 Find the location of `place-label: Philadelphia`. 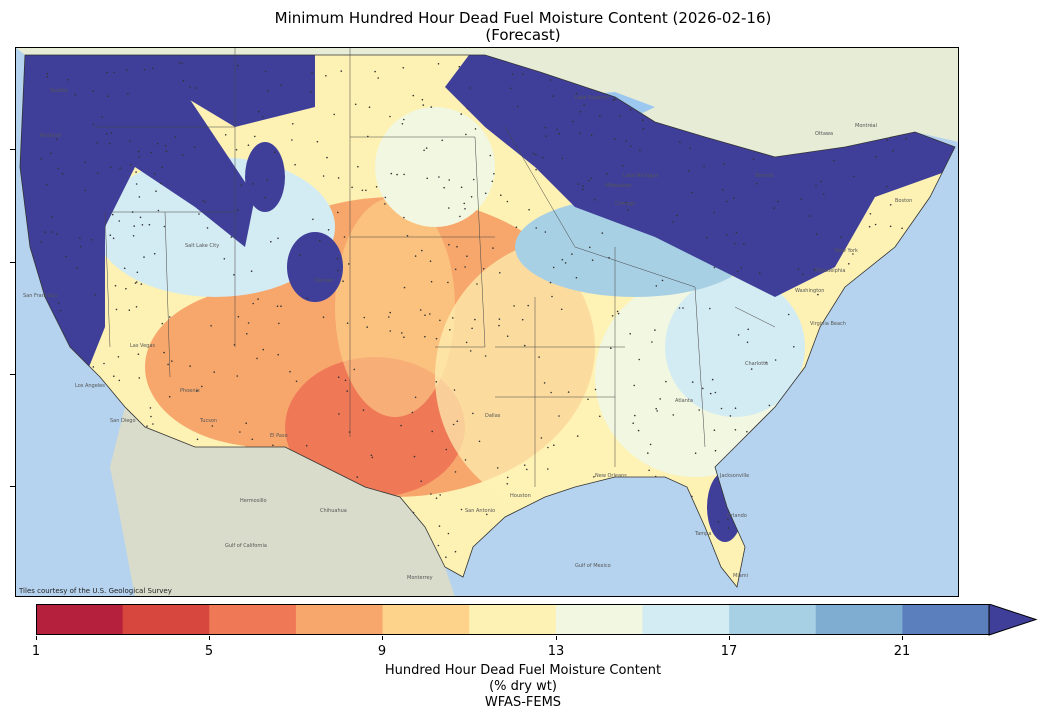

place-label: Philadelphia is located at coordinates (830, 271).